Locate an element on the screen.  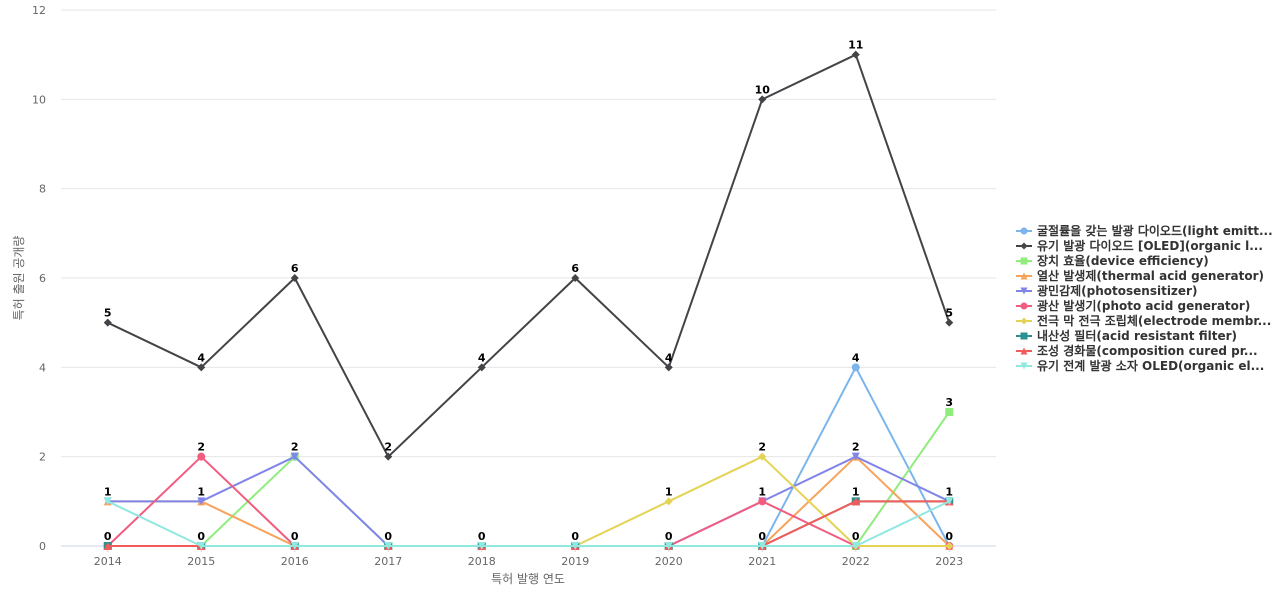
legend-item: 장치 효율(device efficiency) is located at coordinates (1112, 260).